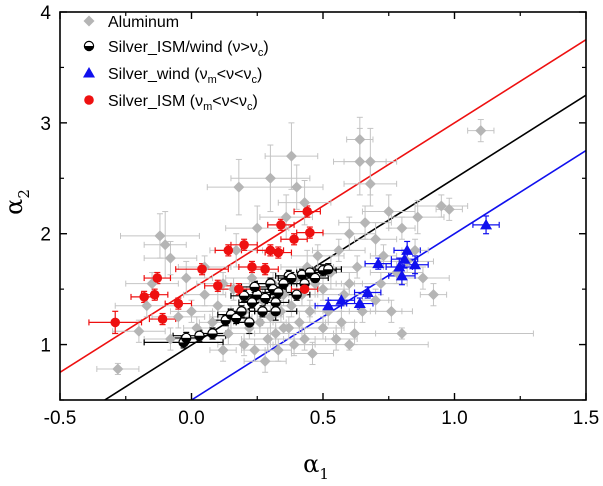 This screenshot has height=486, width=603. I want to click on legend-marker-triangle, so click(89, 72).